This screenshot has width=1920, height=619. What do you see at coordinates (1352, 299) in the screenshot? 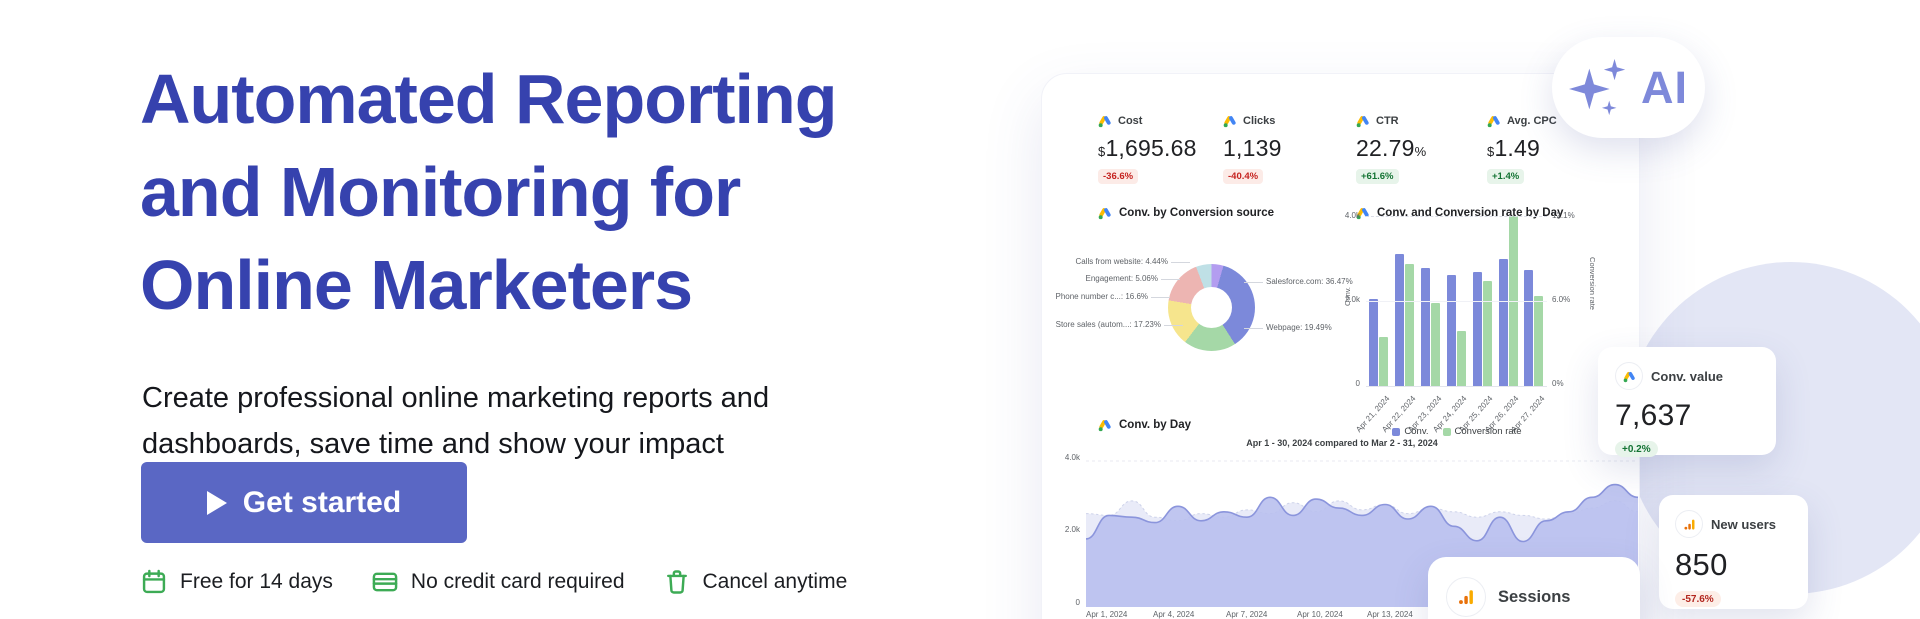
I see `bar-left-tick: 2.0k` at bounding box center [1352, 299].